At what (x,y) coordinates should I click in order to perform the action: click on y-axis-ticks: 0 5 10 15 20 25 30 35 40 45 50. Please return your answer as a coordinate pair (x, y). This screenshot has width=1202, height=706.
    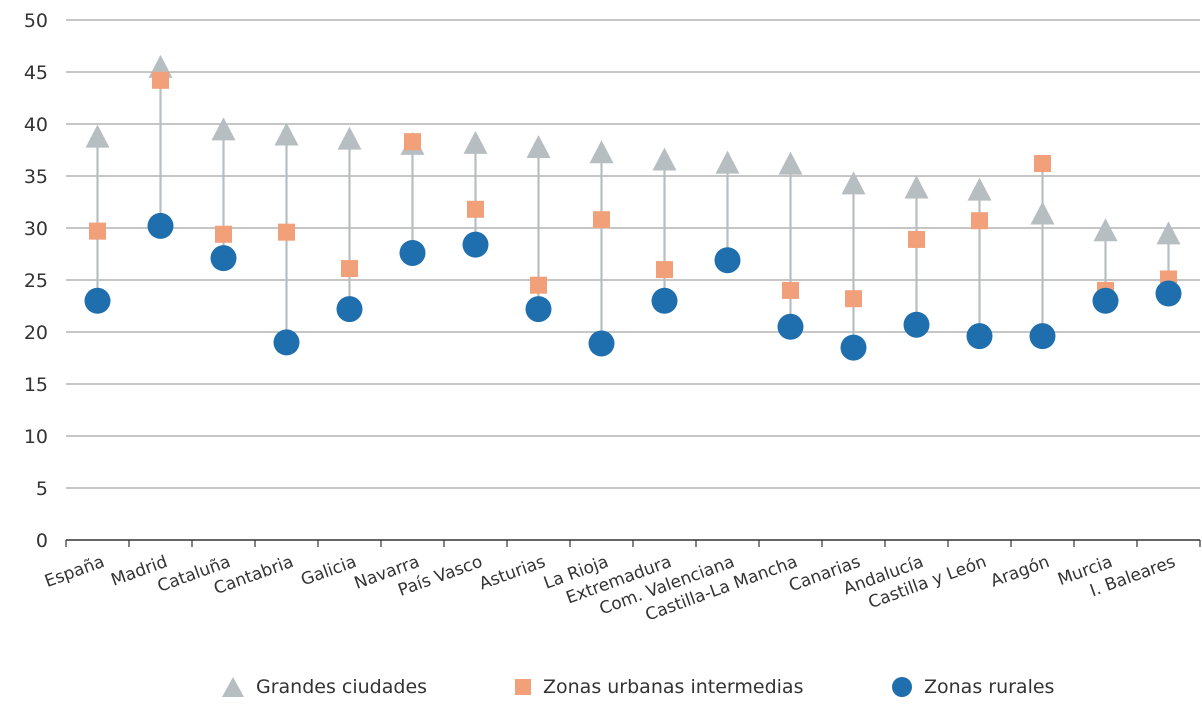
    Looking at the image, I should click on (36, 281).